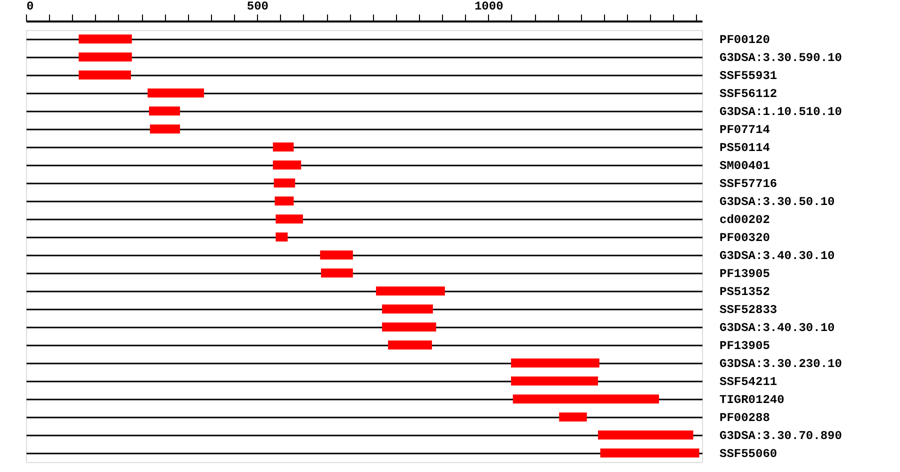  What do you see at coordinates (257, 7) in the screenshot?
I see `x-tick-label: 500` at bounding box center [257, 7].